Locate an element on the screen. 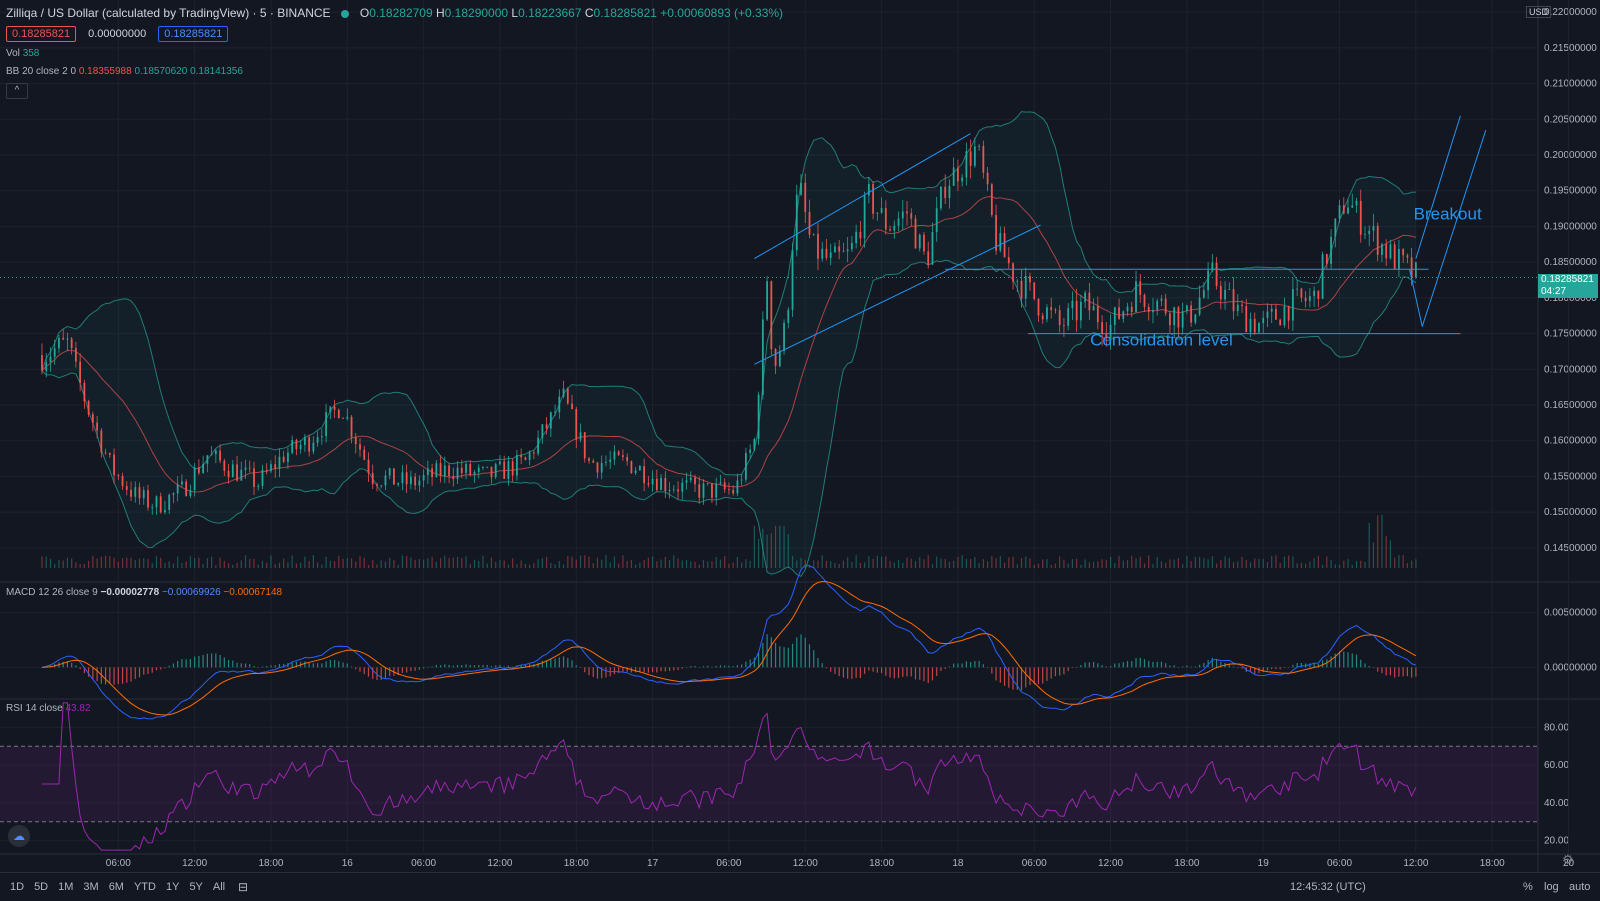 The image size is (1600, 901). currency-badge: USD is located at coordinates (1539, 12).